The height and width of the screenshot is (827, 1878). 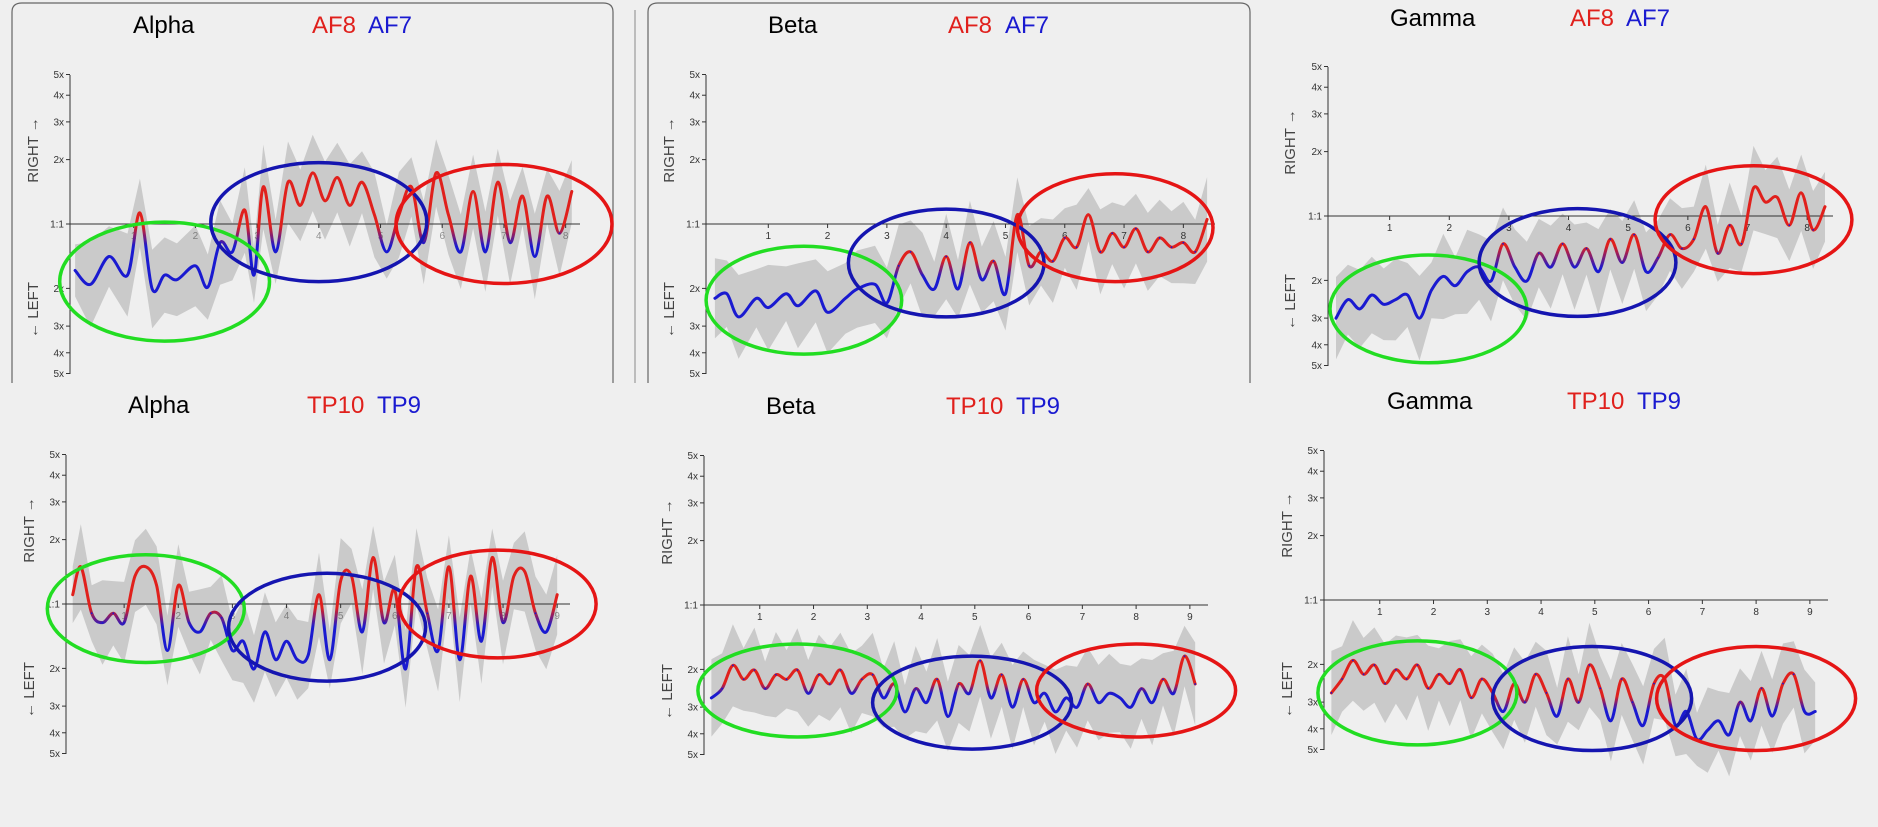 What do you see at coordinates (504, 236) in the screenshot?
I see `x-tick-label: 7` at bounding box center [504, 236].